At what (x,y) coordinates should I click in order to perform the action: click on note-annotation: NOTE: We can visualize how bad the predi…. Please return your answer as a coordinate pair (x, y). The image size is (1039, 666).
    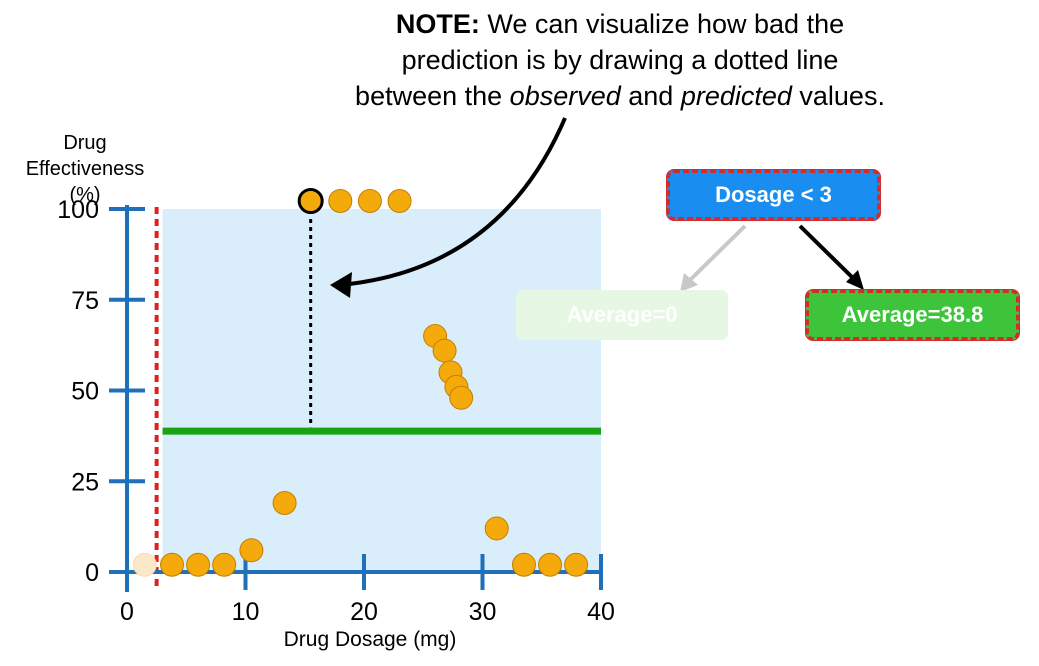
    Looking at the image, I should click on (620, 60).